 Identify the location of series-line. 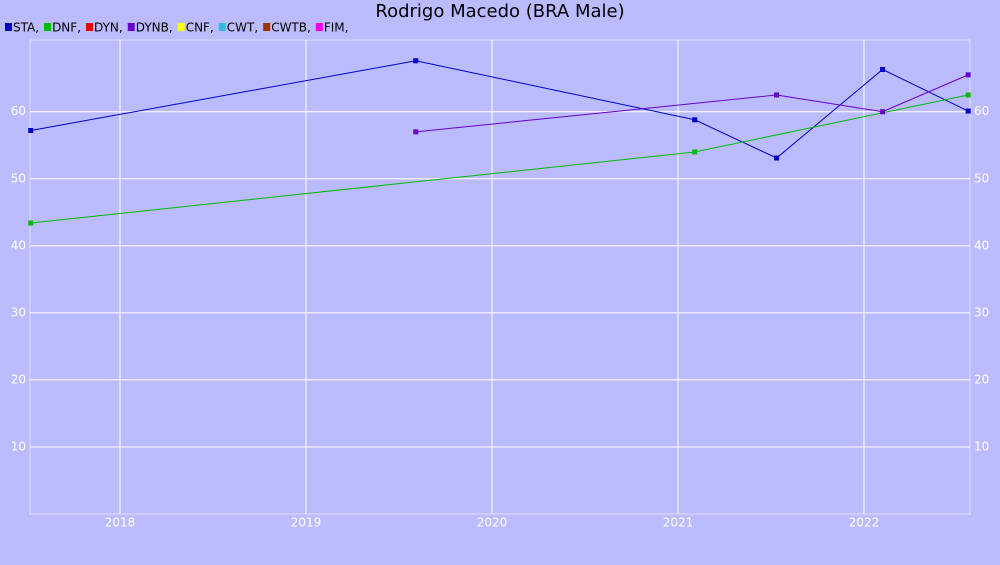
(692, 103).